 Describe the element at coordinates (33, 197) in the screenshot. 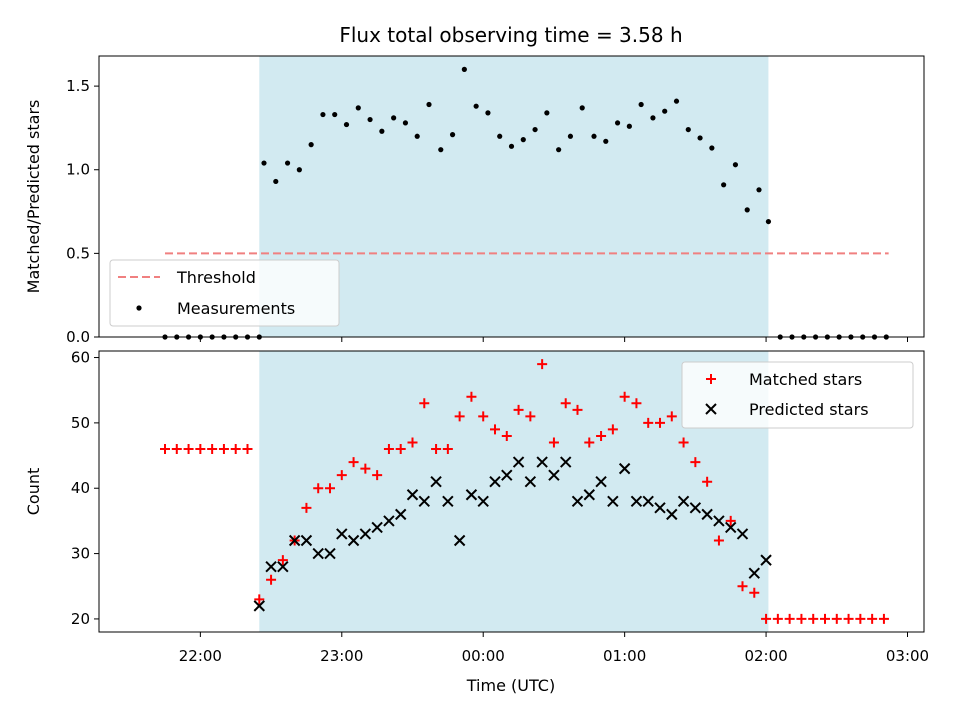

I see `y-axis-label: Matched/Predicted stars` at that location.